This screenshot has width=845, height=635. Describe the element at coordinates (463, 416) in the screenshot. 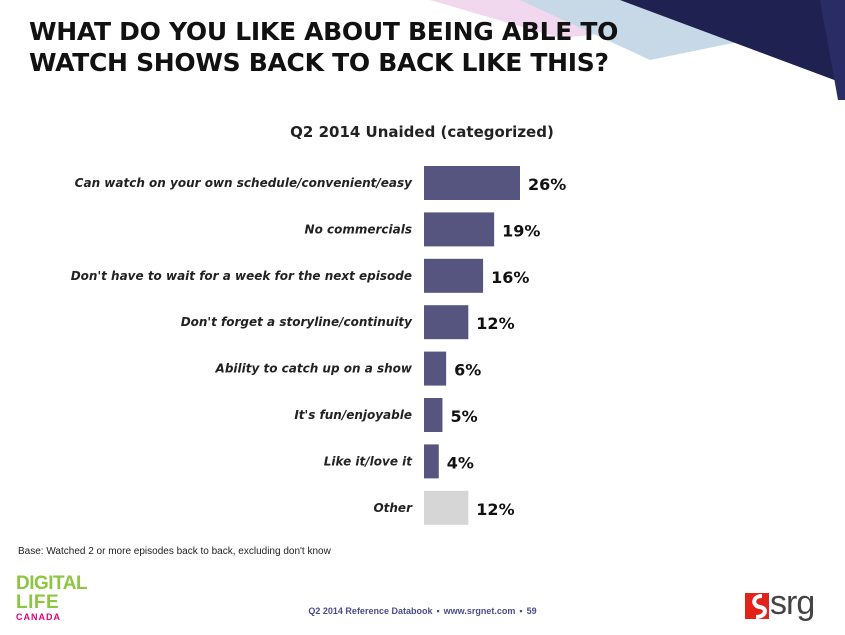

I see `data-label: 5%` at that location.